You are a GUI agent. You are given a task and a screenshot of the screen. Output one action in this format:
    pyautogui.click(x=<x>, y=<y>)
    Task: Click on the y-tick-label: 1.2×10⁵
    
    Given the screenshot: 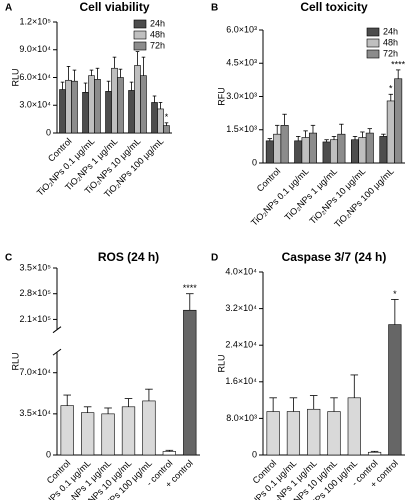 What is the action you would take?
    pyautogui.click(x=35, y=21)
    